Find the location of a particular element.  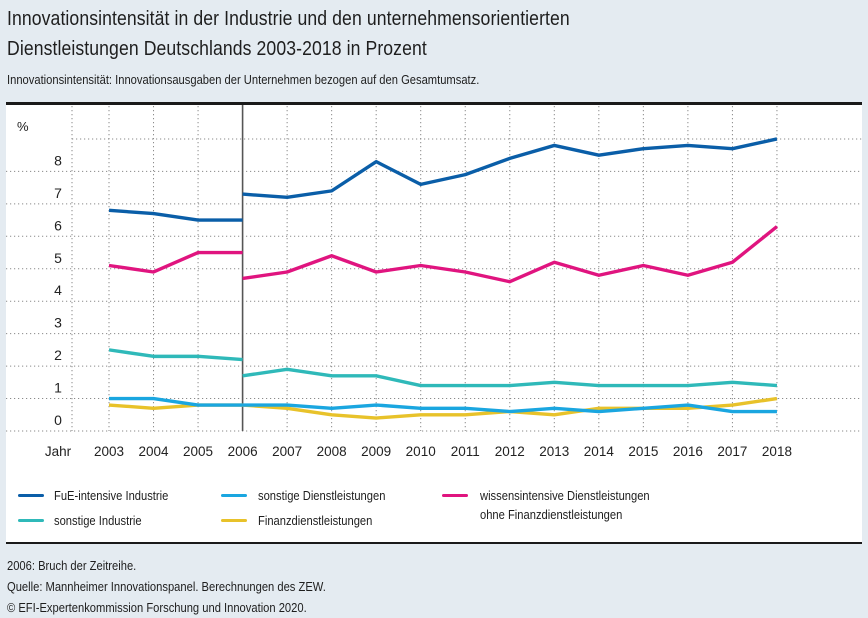

y-tick-label: 8 is located at coordinates (58, 160).